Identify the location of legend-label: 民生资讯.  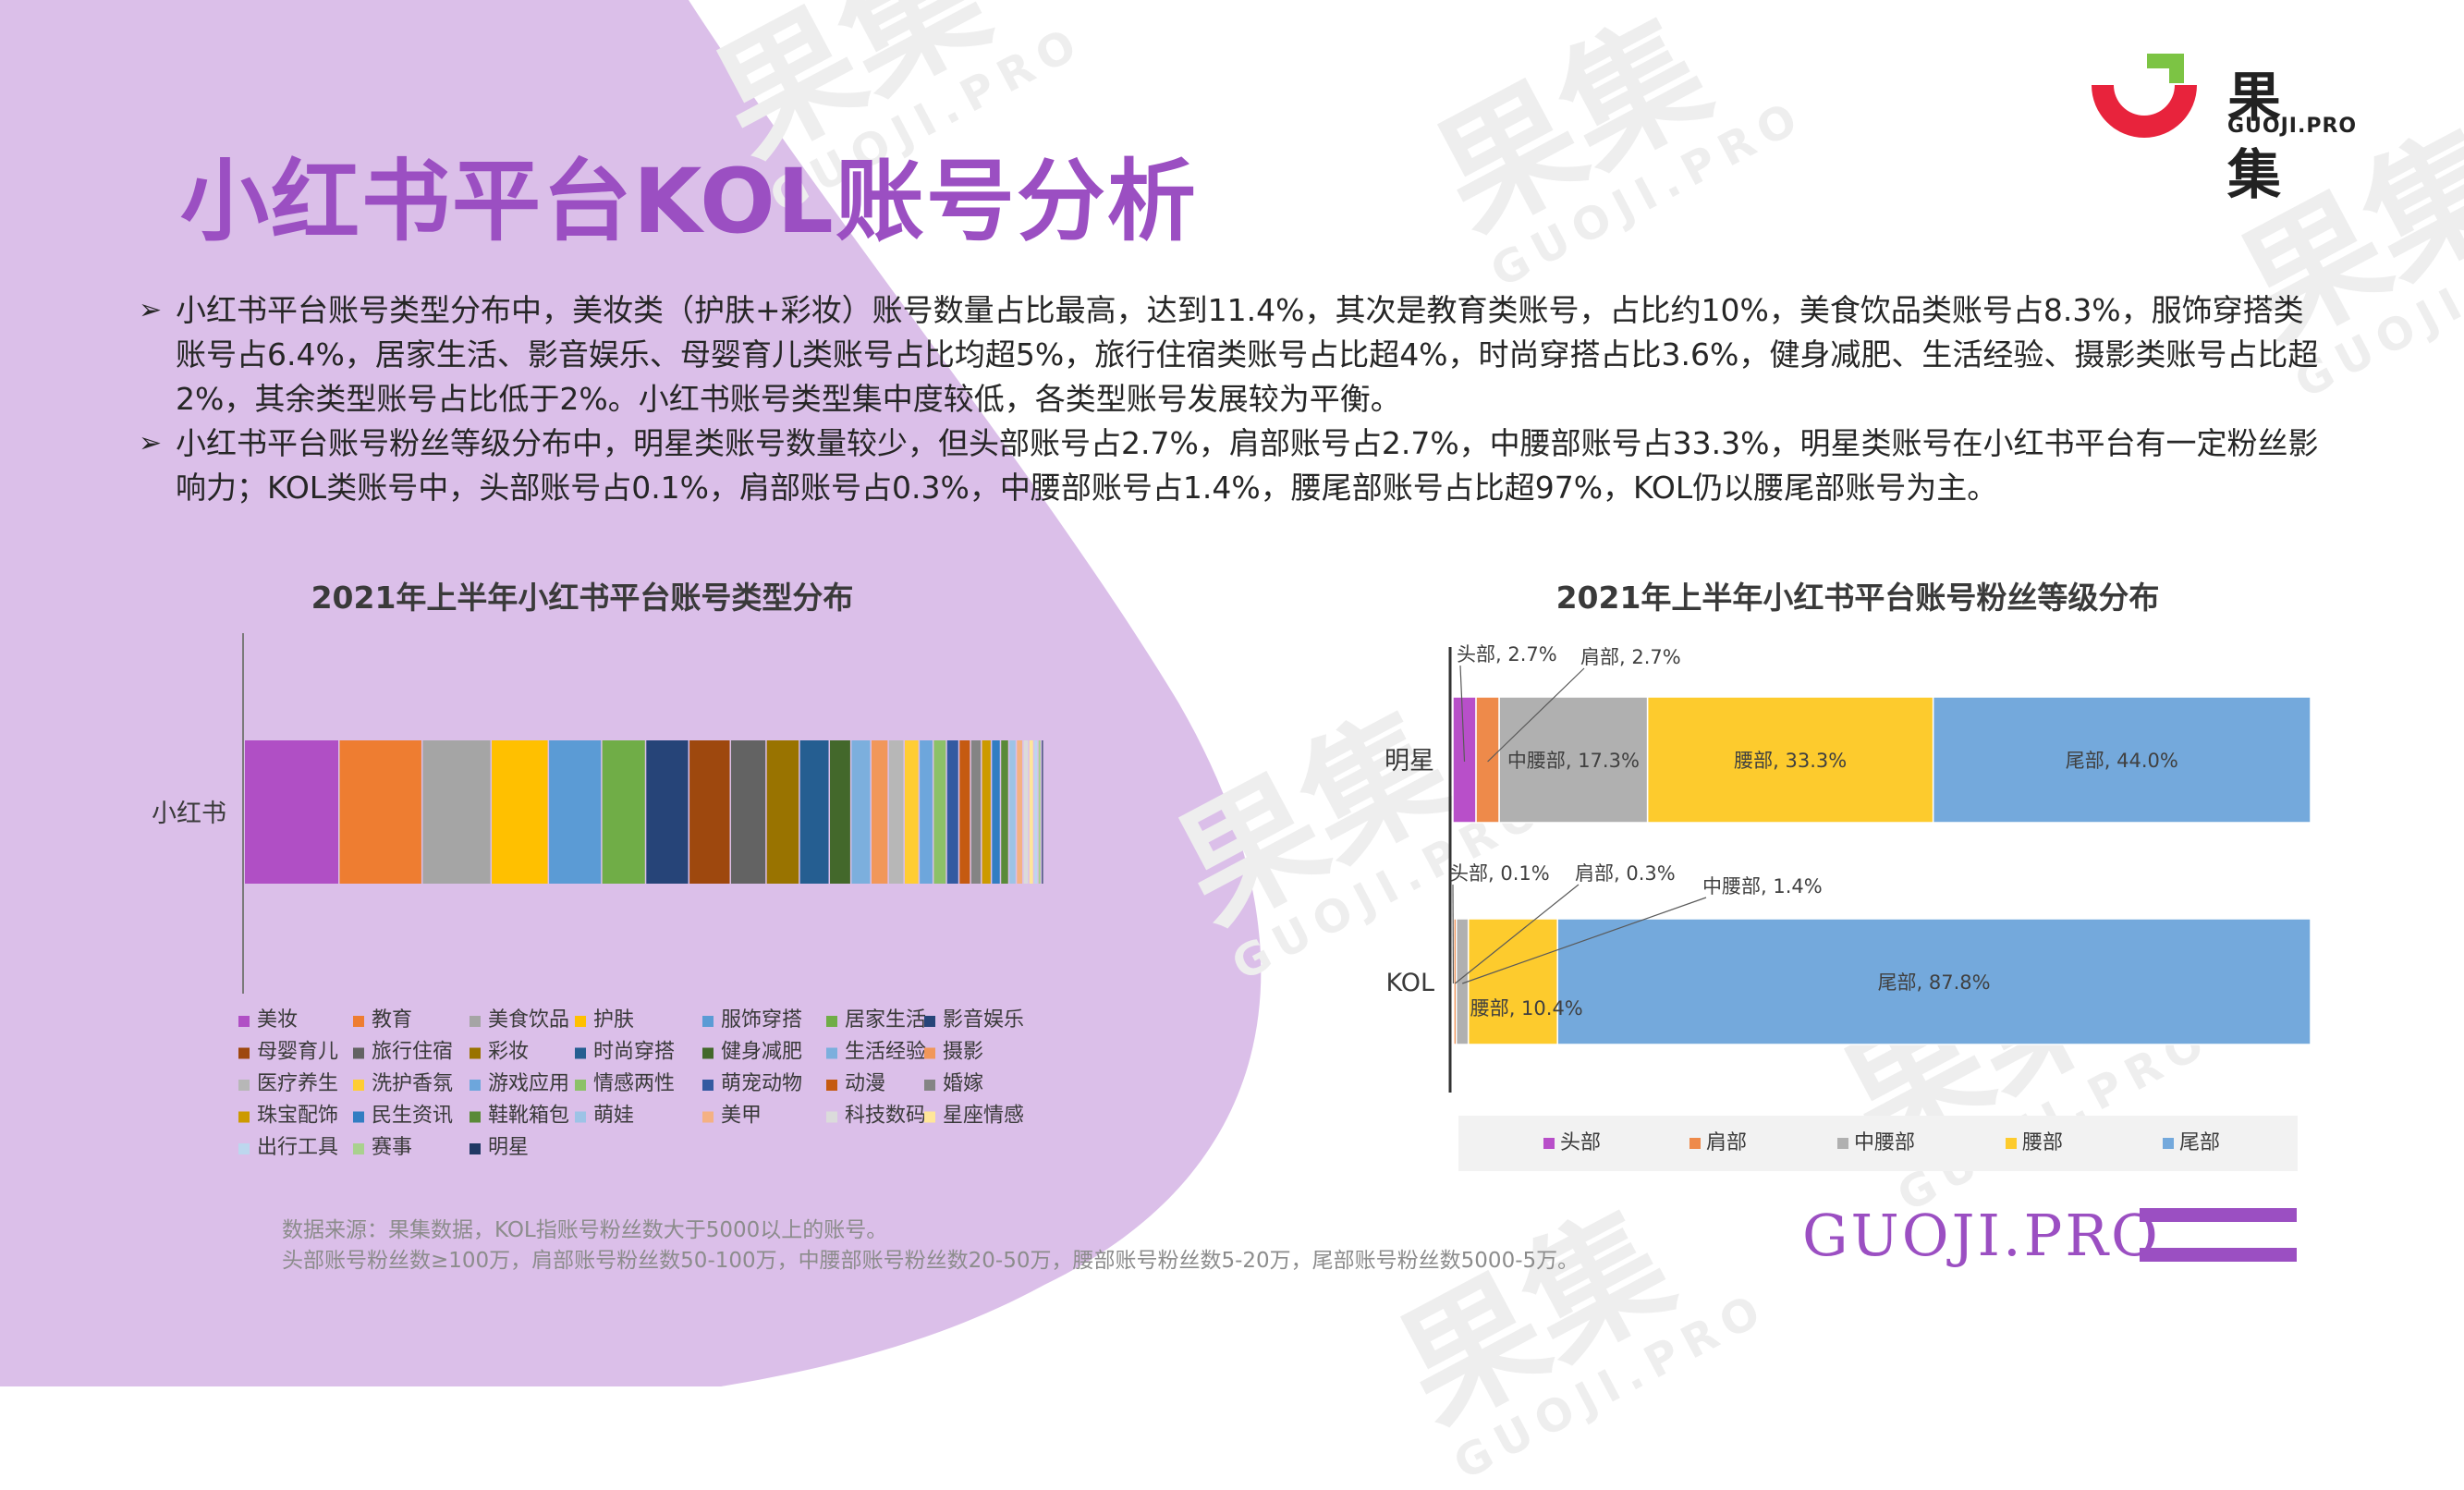
(412, 1116).